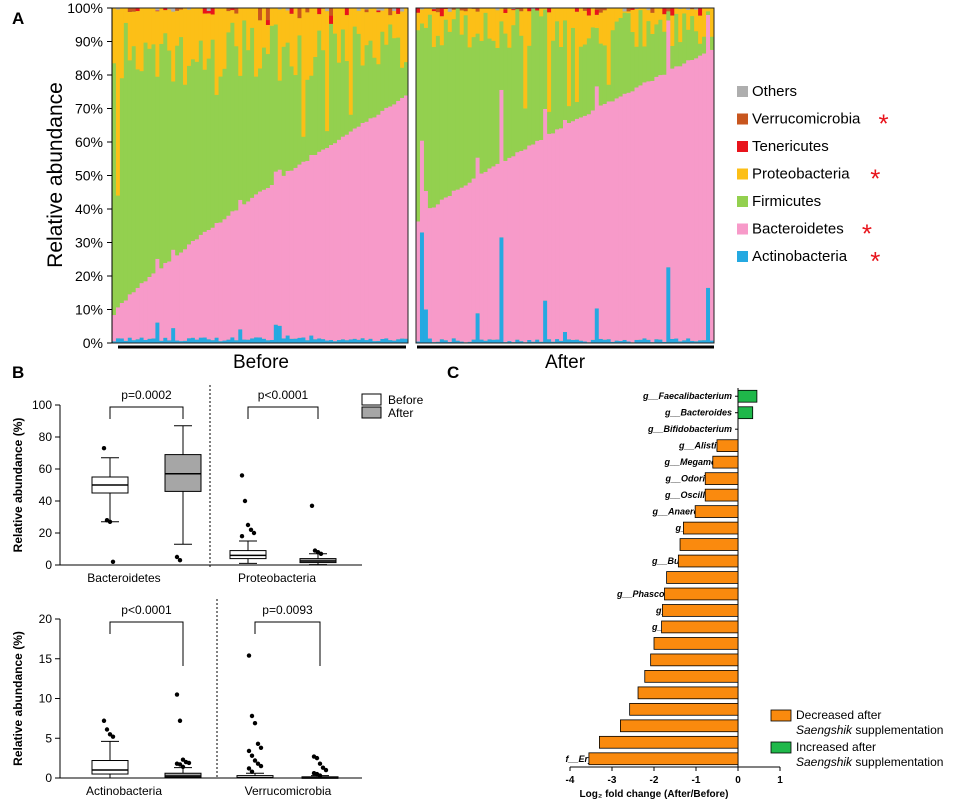 This screenshot has height=804, width=957. What do you see at coordinates (742, 256) in the screenshot?
I see `legend-swatch-actinobacteria` at bounding box center [742, 256].